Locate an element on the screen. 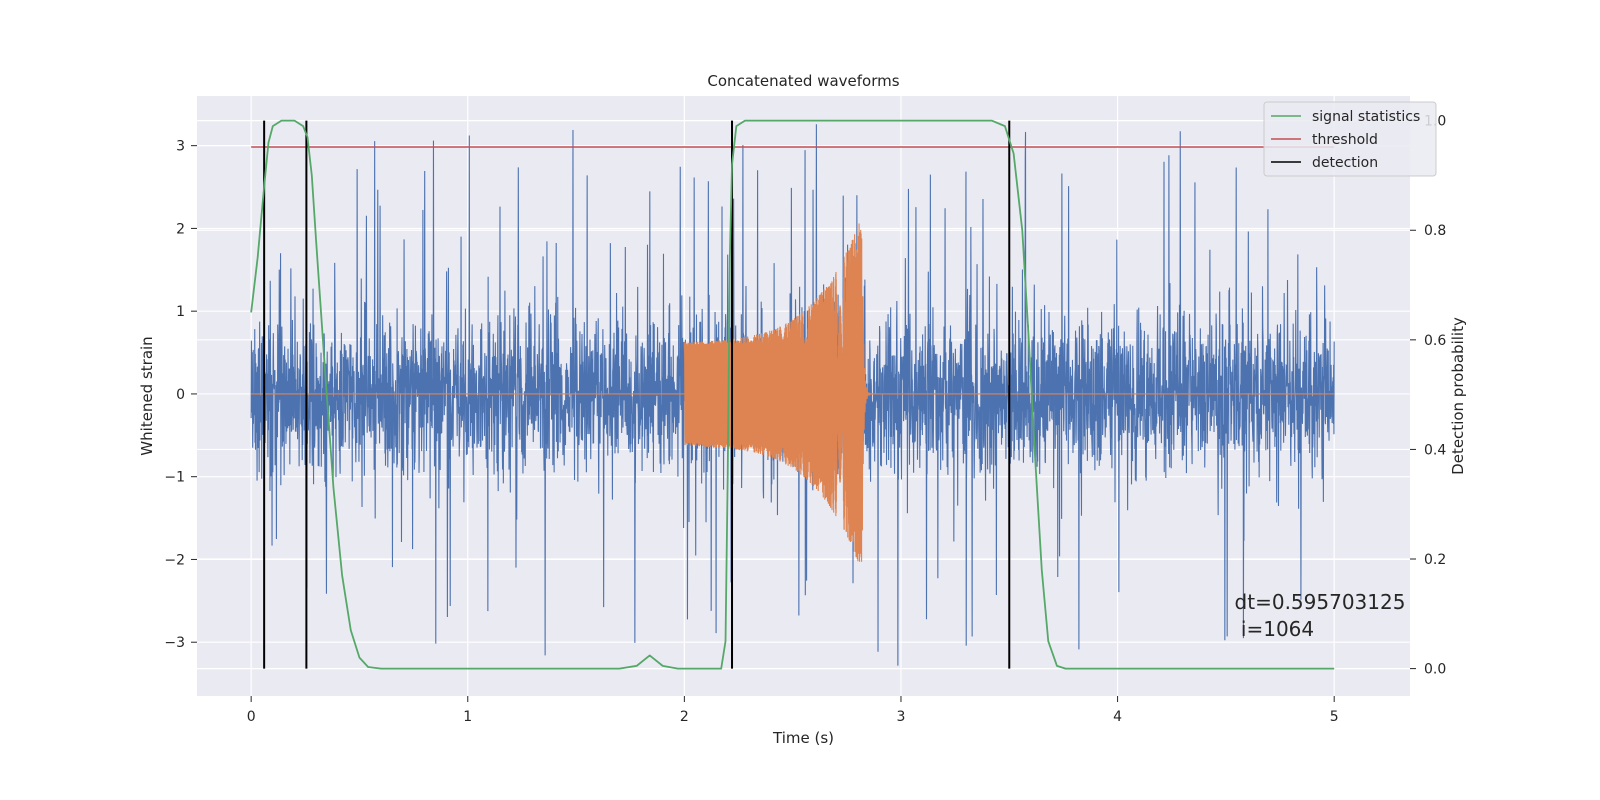  y2-axis-label: Detection probability is located at coordinates (1458, 396).